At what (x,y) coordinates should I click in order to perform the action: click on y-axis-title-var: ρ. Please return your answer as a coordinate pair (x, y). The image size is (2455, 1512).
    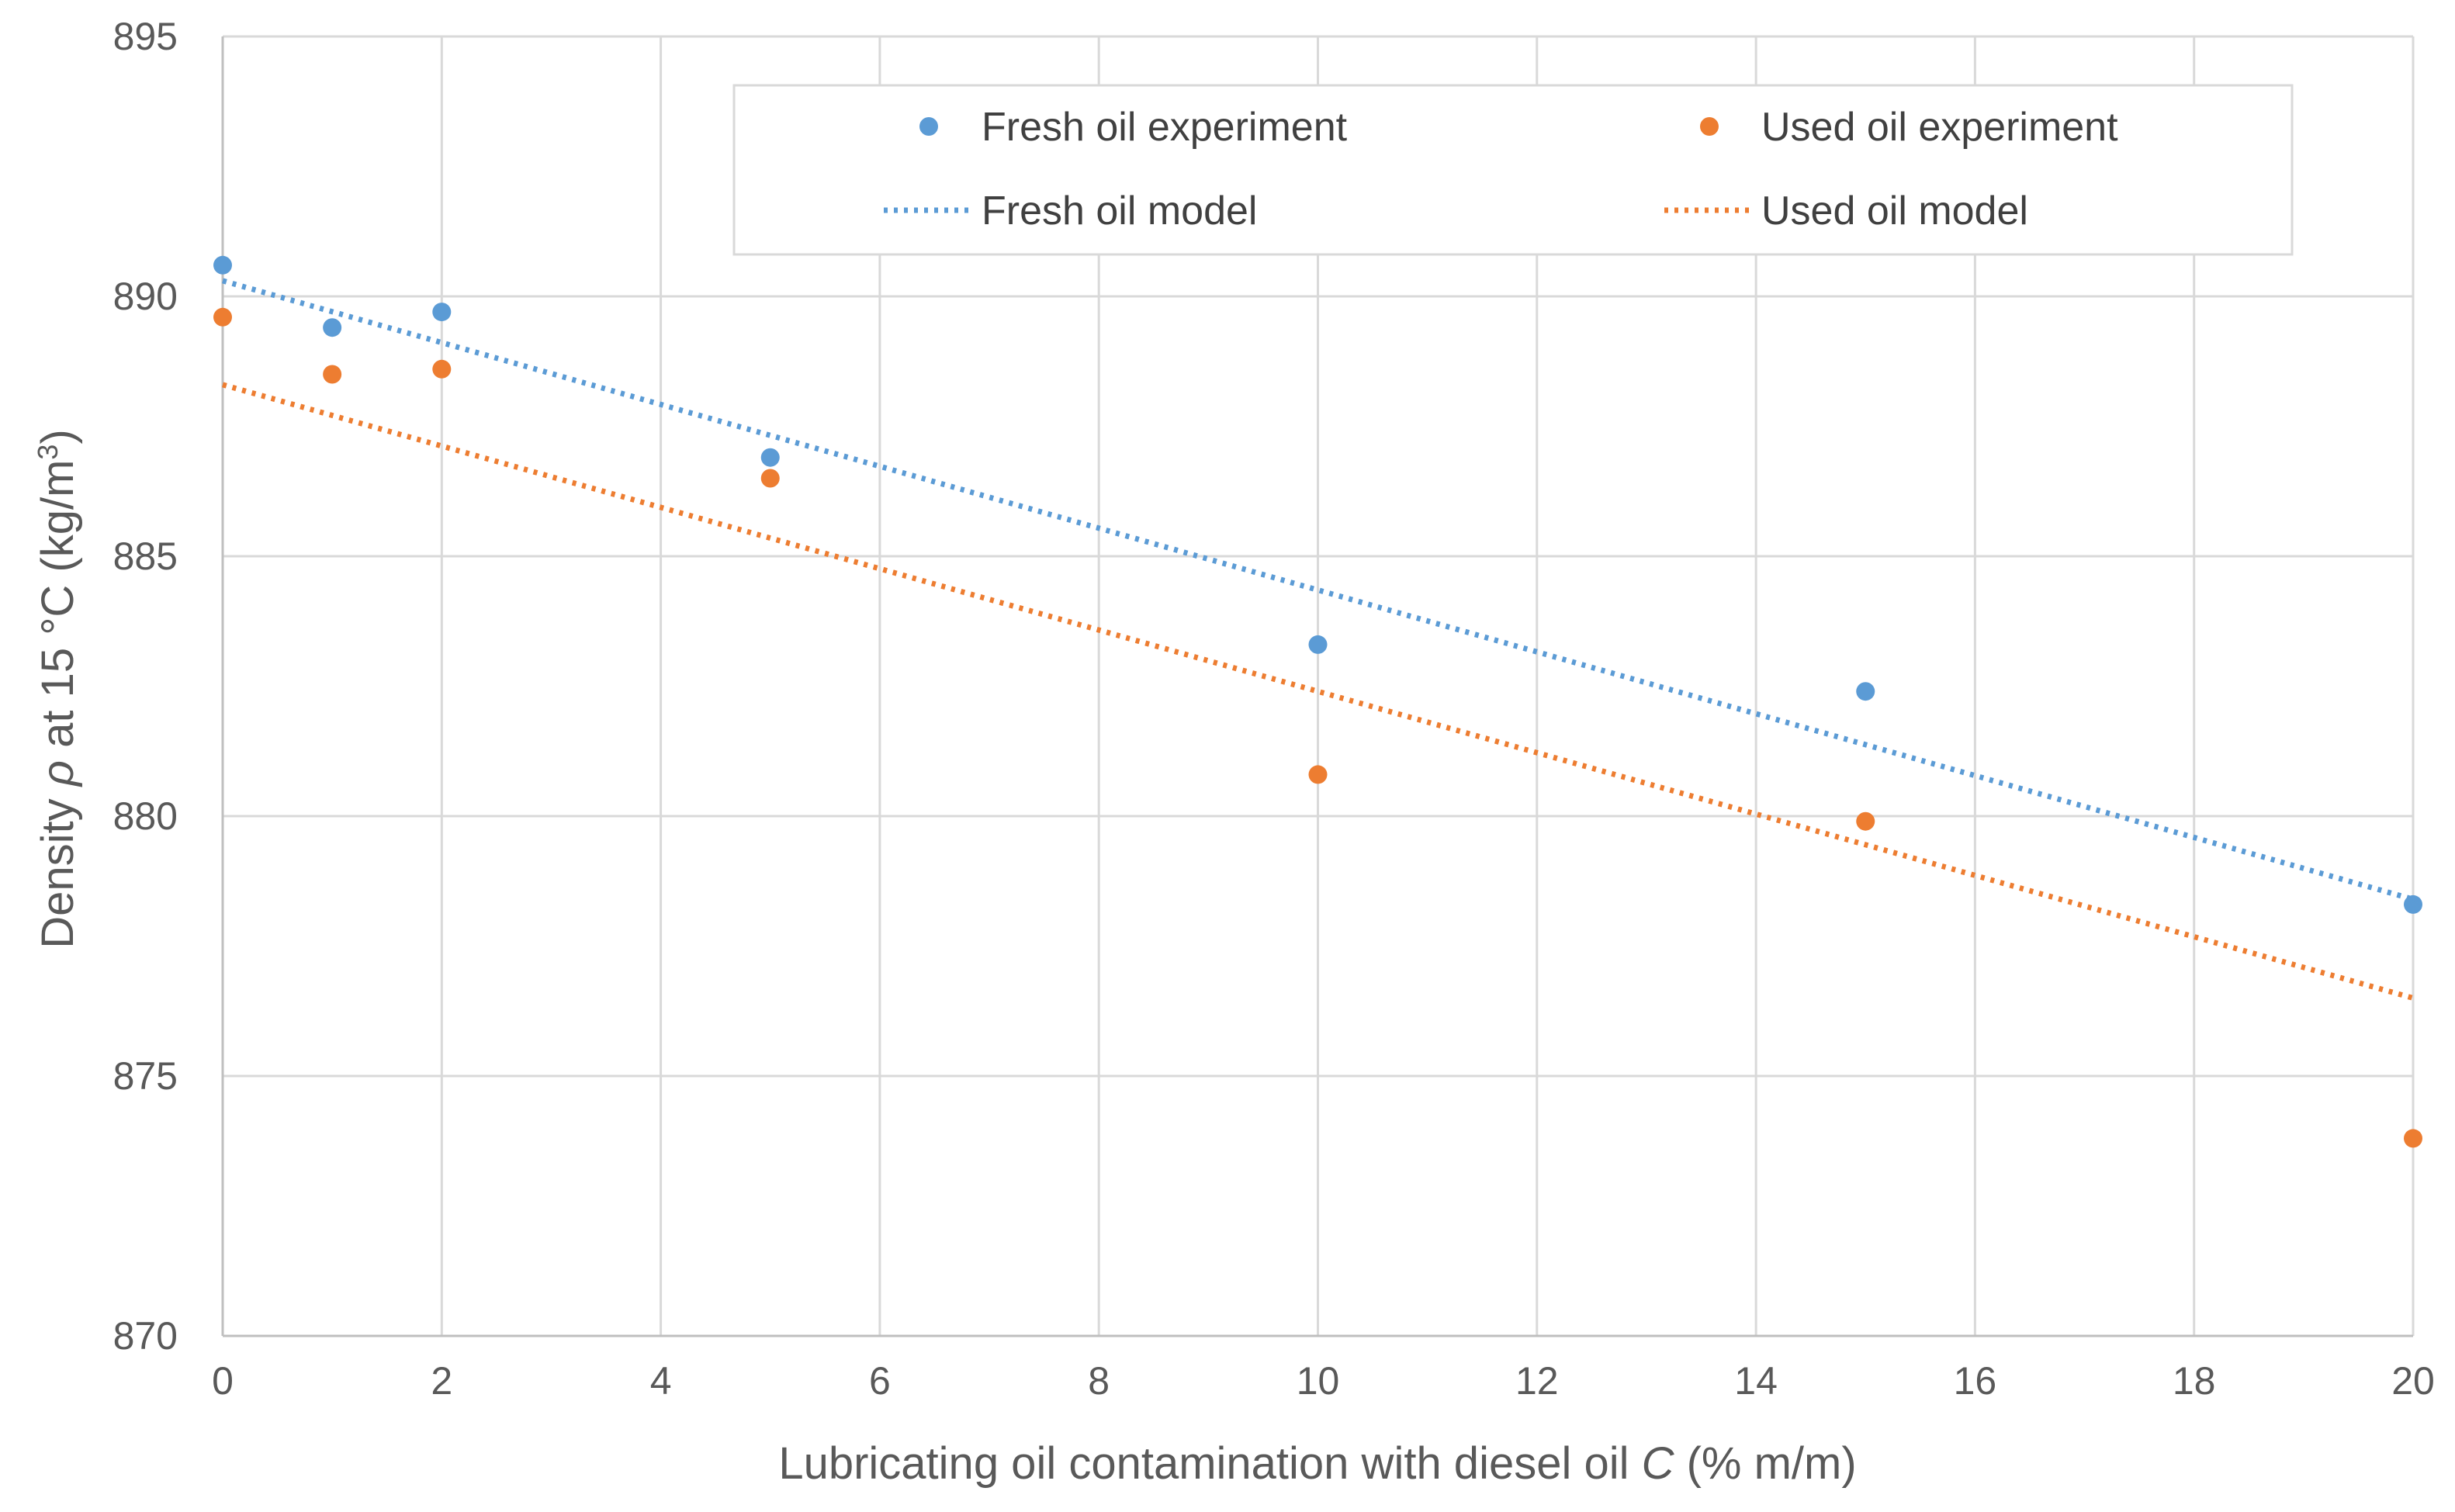
    Looking at the image, I should click on (58, 773).